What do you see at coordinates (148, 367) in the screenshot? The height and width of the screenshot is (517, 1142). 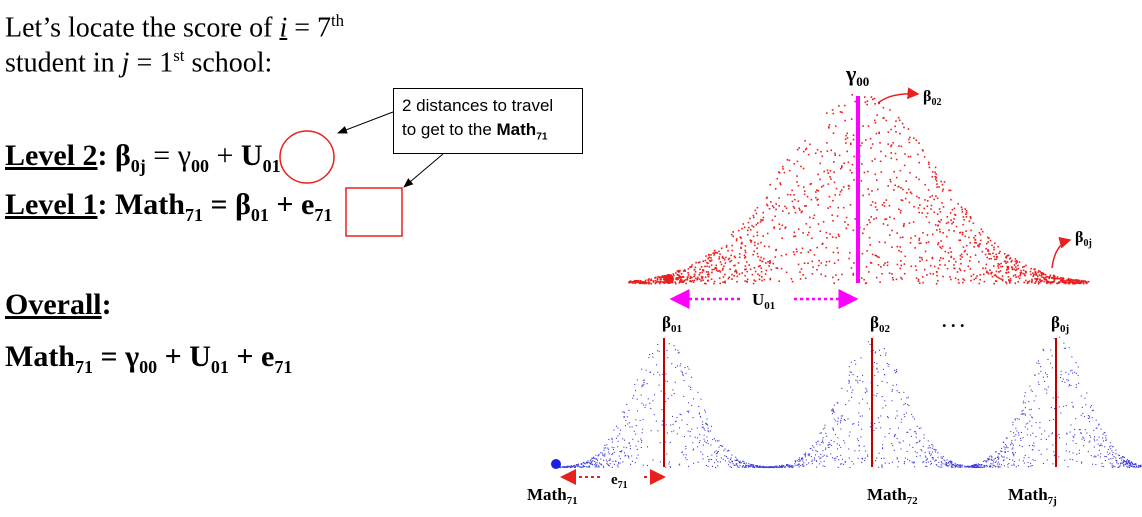 I see `gamma-subscript: 00` at bounding box center [148, 367].